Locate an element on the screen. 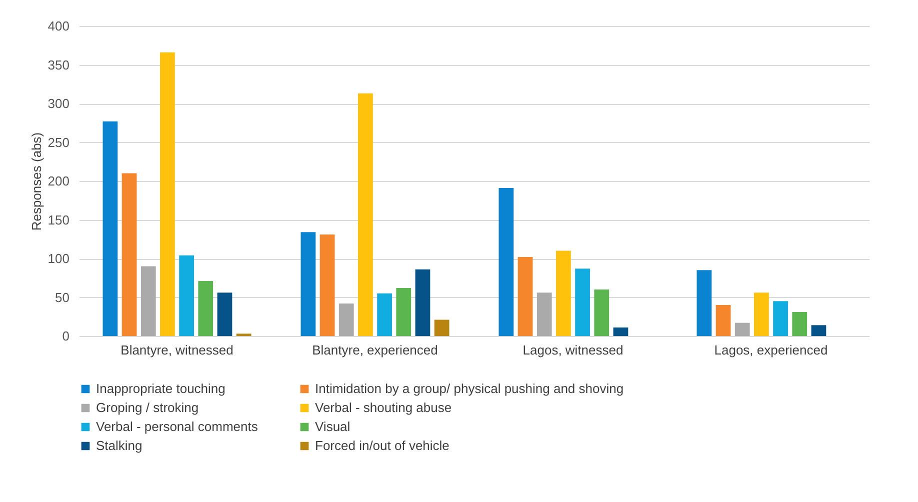 The height and width of the screenshot is (502, 918). y-tick-label: 0 is located at coordinates (66, 336).